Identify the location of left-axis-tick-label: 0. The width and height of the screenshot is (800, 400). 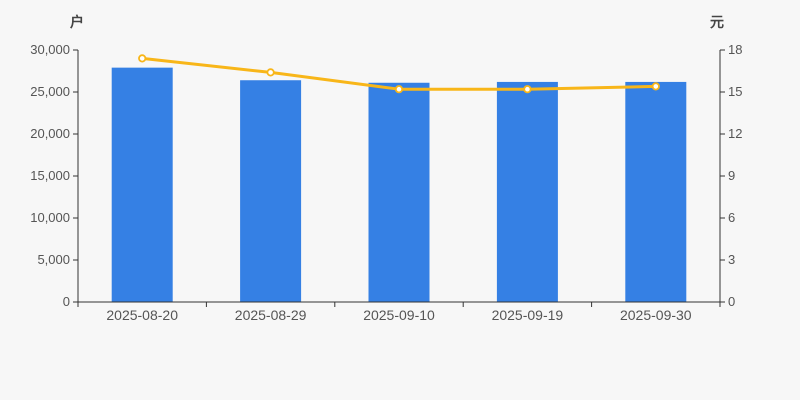
(66, 301).